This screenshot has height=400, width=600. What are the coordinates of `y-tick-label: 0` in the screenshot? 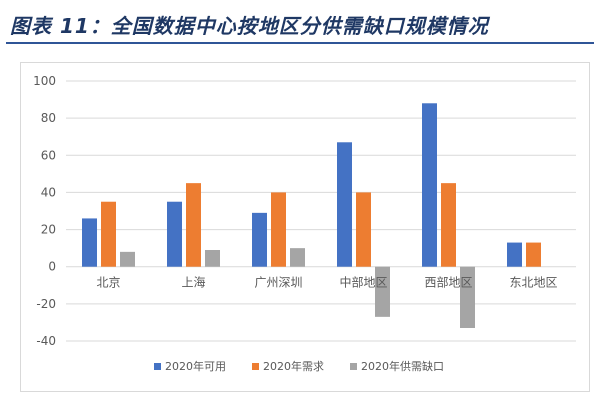 It's located at (52, 267).